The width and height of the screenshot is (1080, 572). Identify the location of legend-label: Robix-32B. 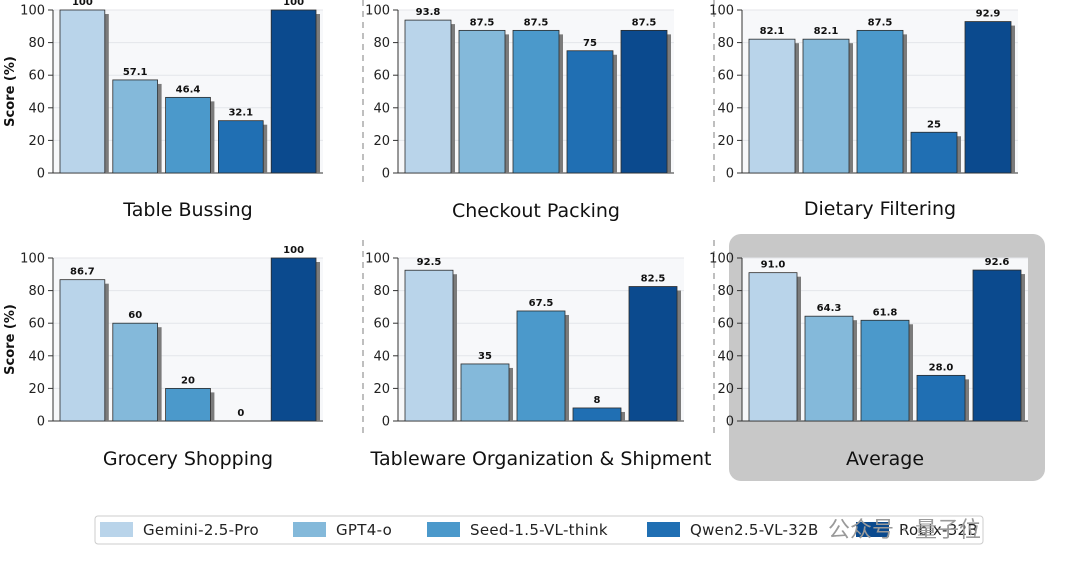
(938, 530).